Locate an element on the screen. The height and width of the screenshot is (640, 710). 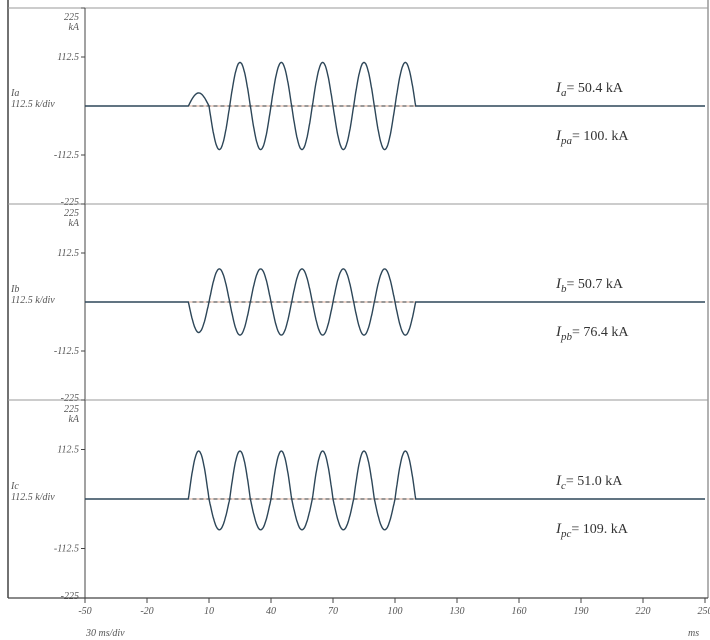
annotation-value: = 100. kA is located at coordinates (600, 136).